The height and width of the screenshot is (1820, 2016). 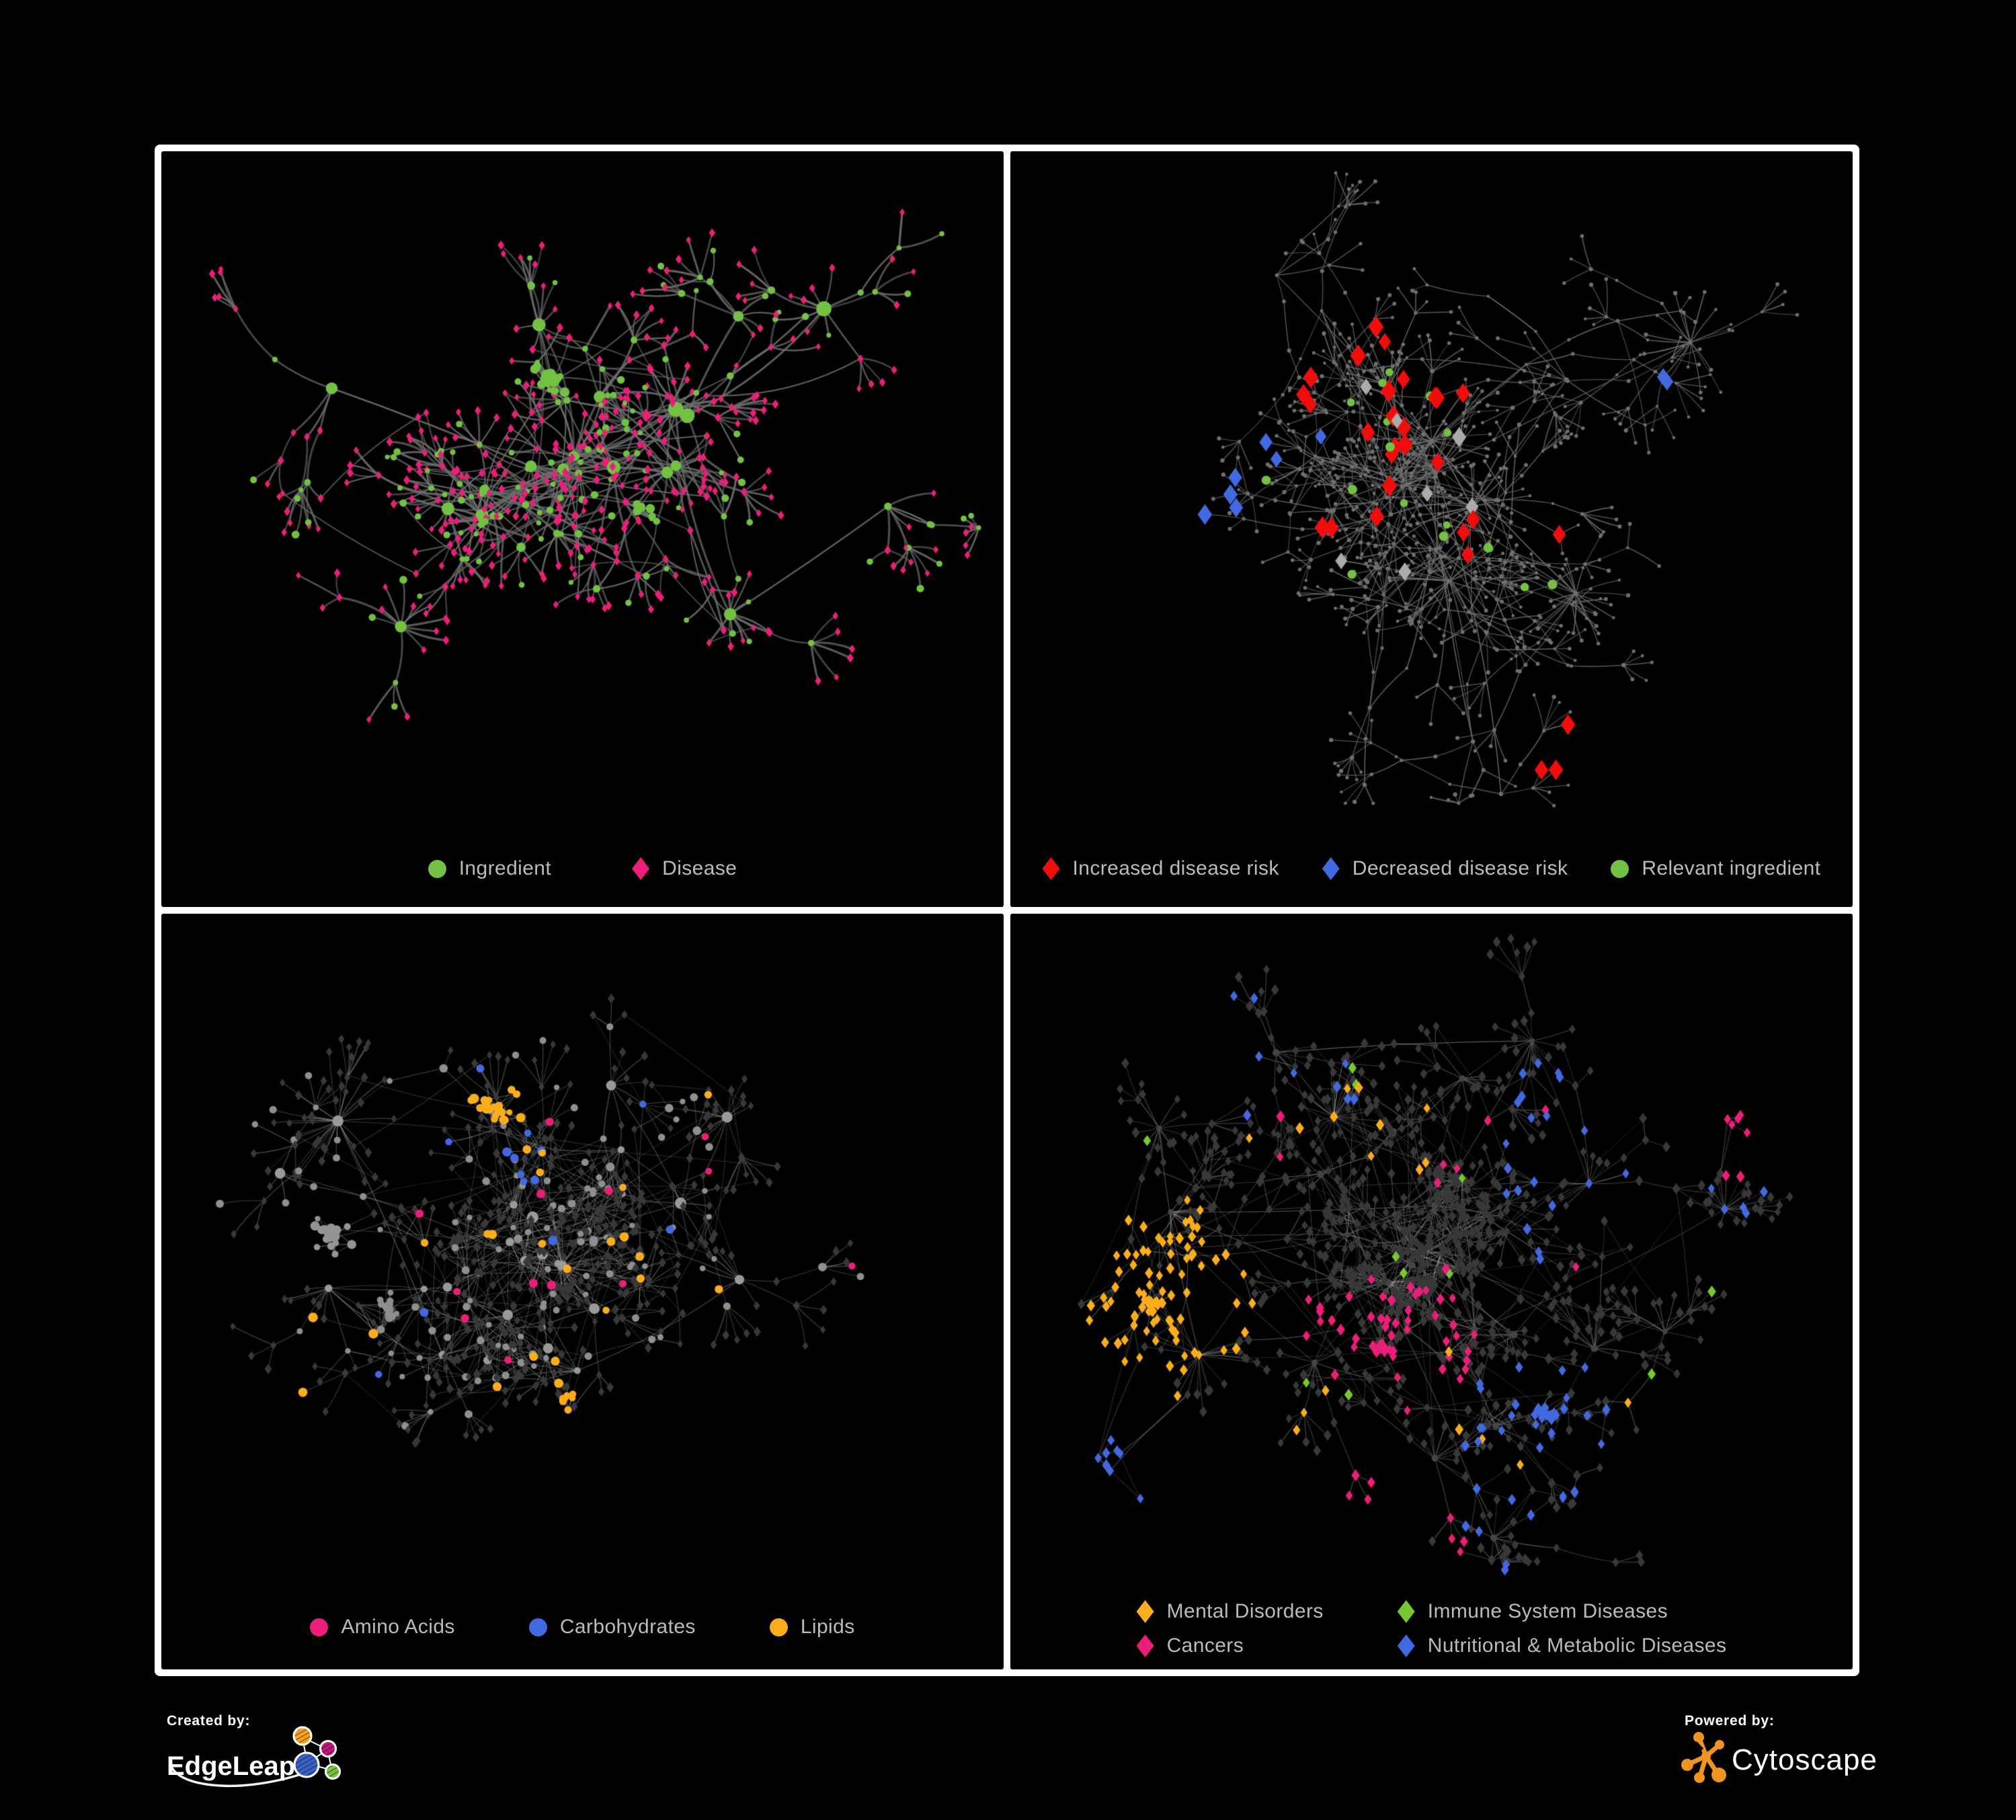 What do you see at coordinates (1205, 1645) in the screenshot?
I see `legend-label: Cancers` at bounding box center [1205, 1645].